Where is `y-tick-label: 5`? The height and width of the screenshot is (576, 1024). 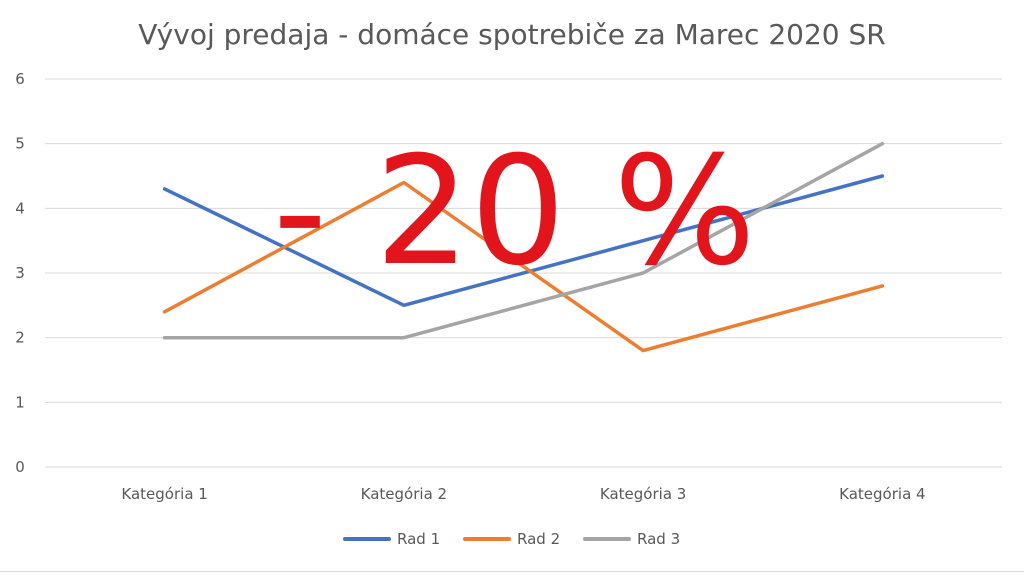
y-tick-label: 5 is located at coordinates (20, 144).